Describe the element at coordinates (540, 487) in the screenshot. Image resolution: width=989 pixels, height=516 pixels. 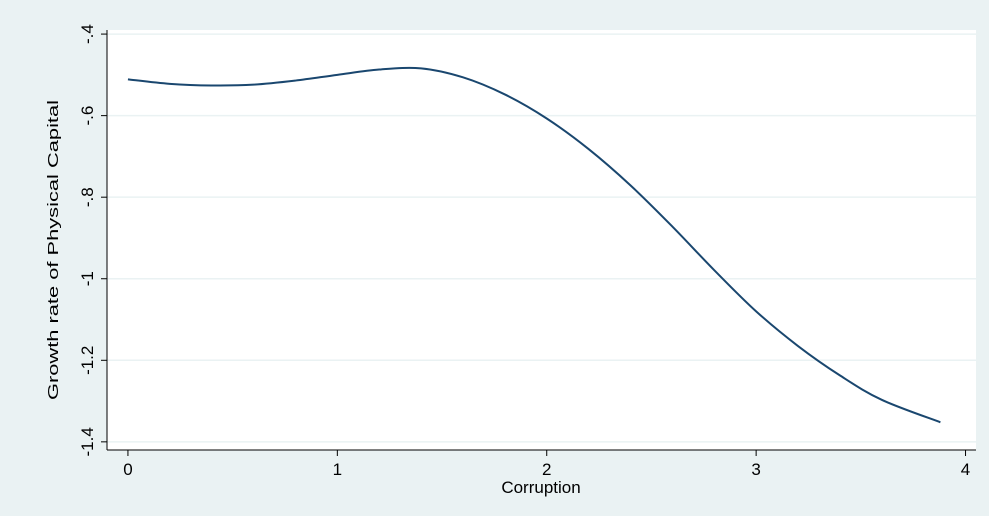
I see `x-axis-label: Corruption` at that location.